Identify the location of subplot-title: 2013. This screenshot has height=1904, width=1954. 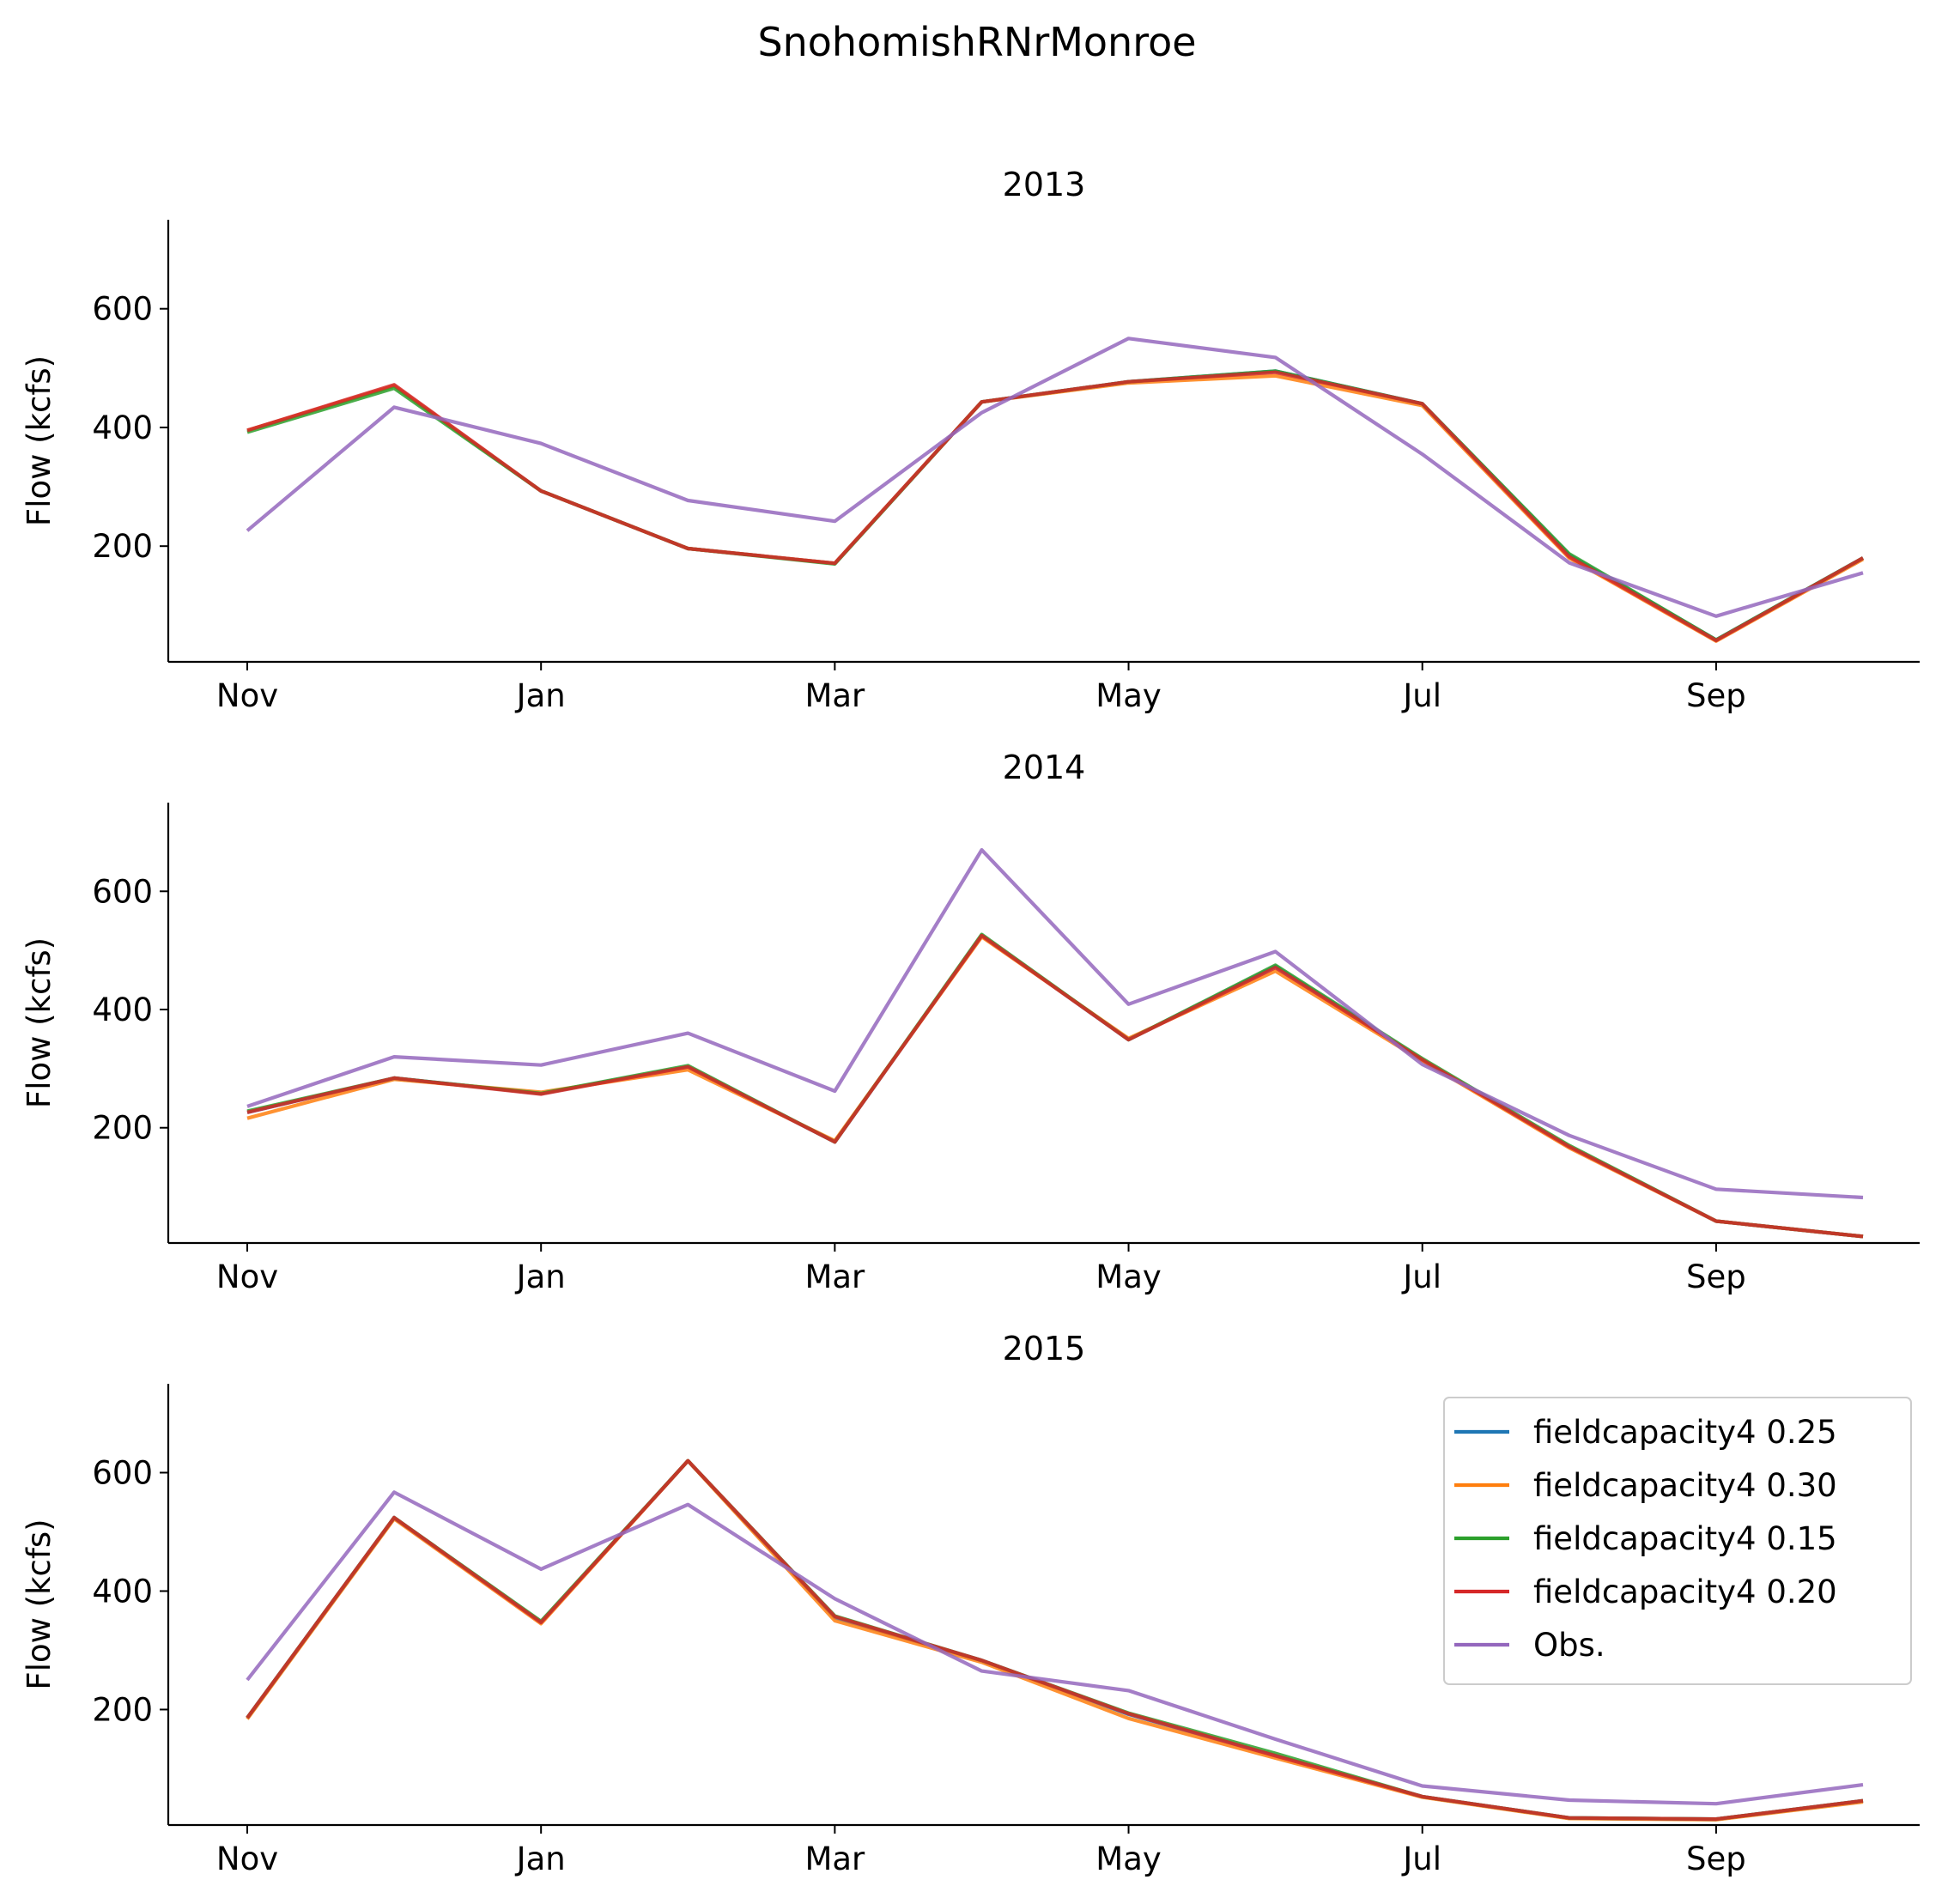
(1044, 185).